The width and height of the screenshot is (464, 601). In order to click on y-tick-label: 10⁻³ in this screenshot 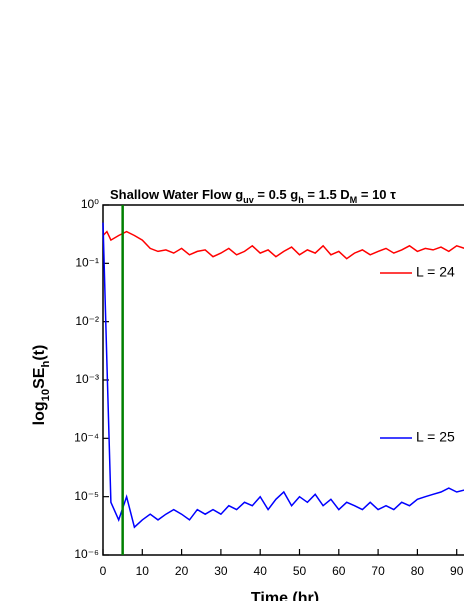, I will do `click(87, 379)`.